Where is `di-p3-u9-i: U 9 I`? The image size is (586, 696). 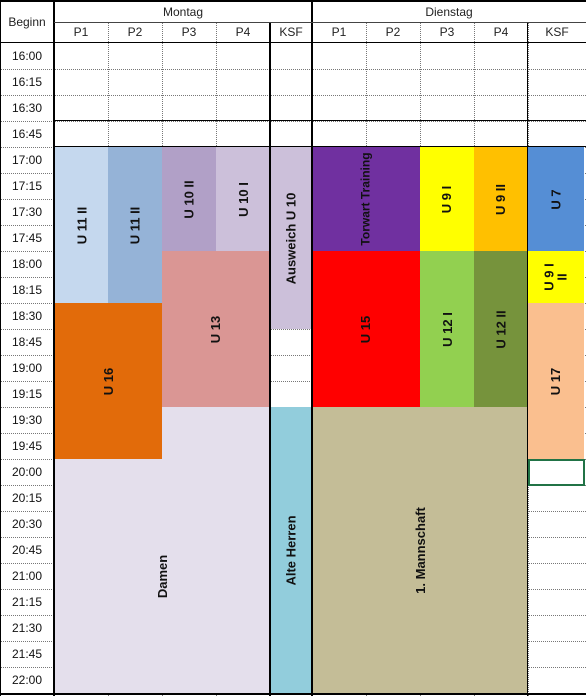
di-p3-u9-i: U 9 I is located at coordinates (447, 199).